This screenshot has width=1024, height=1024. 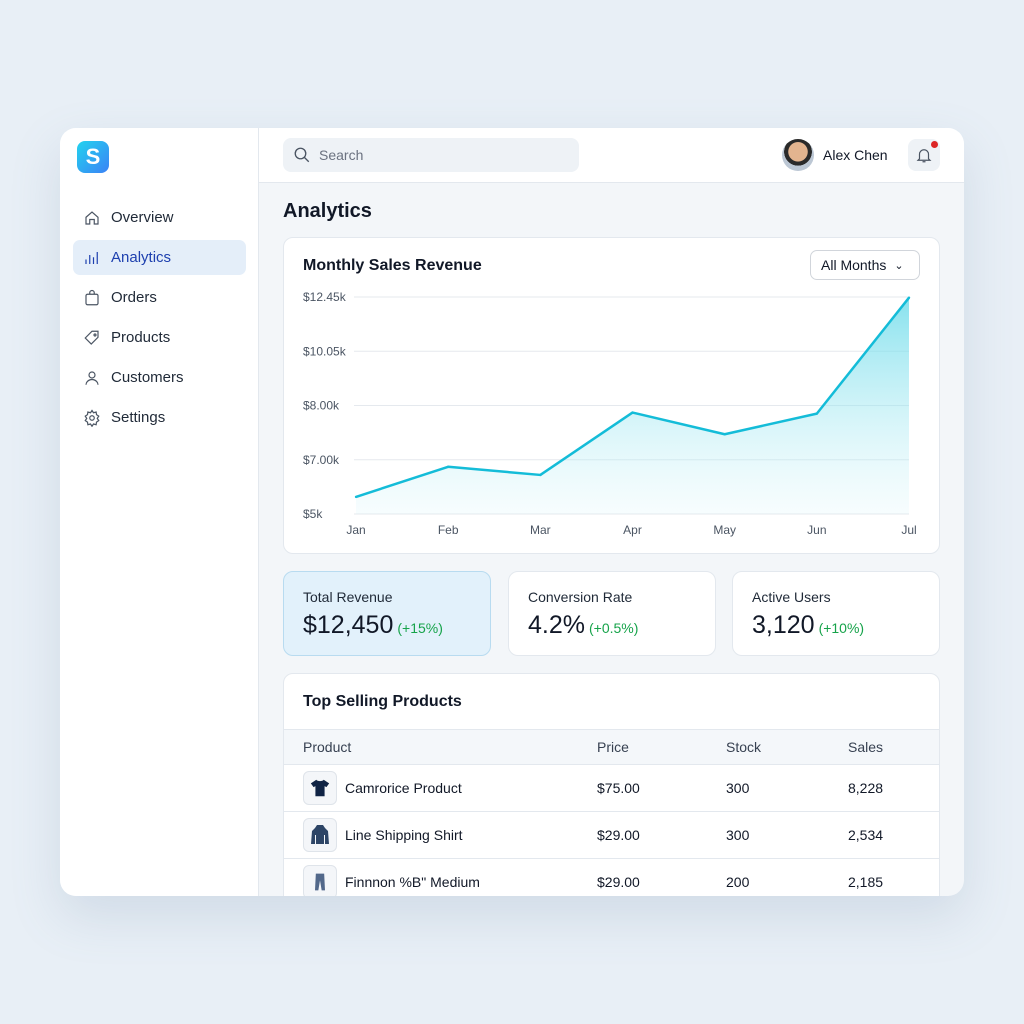 I want to click on sidebar-item-products: Products, so click(x=159, y=337).